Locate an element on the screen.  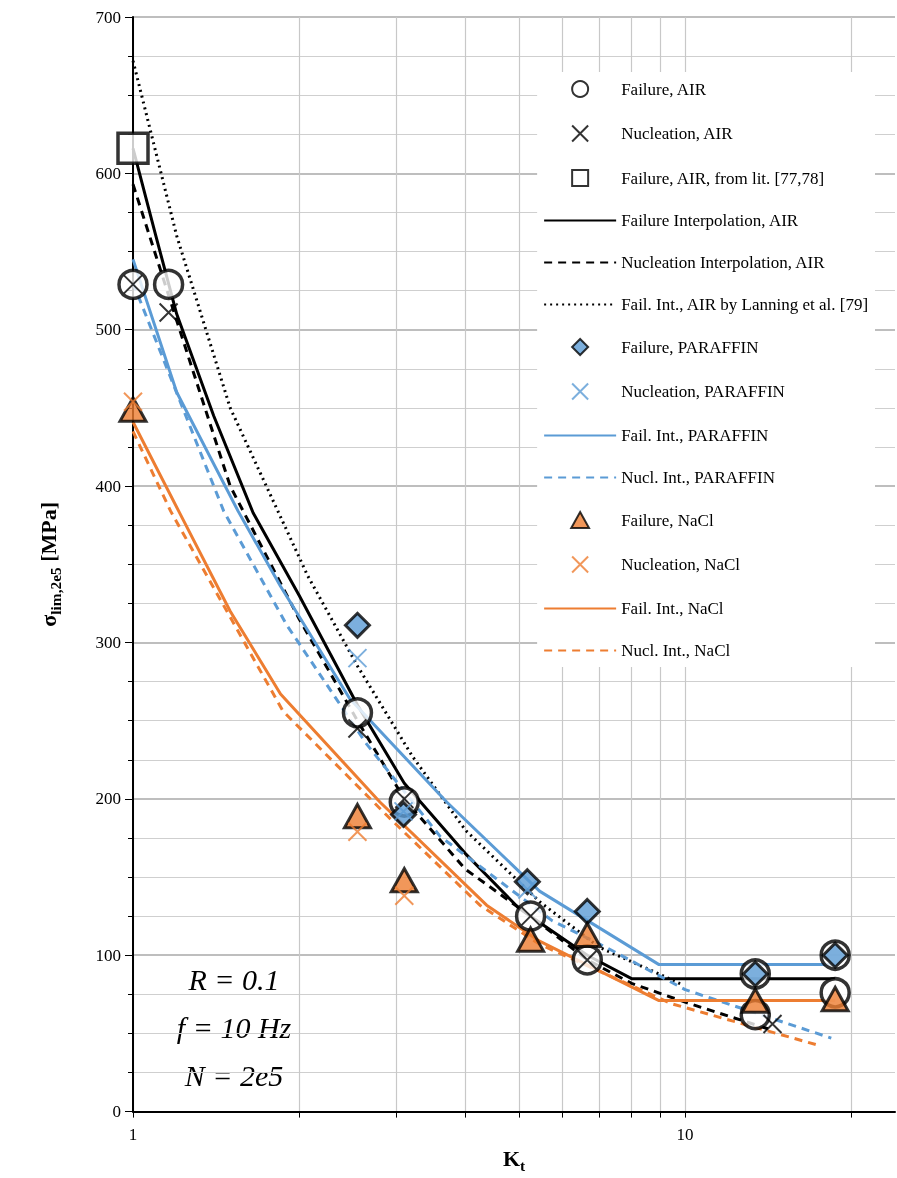
legend-label: Nucleation Interpolation, AIR is located at coordinates (723, 262).